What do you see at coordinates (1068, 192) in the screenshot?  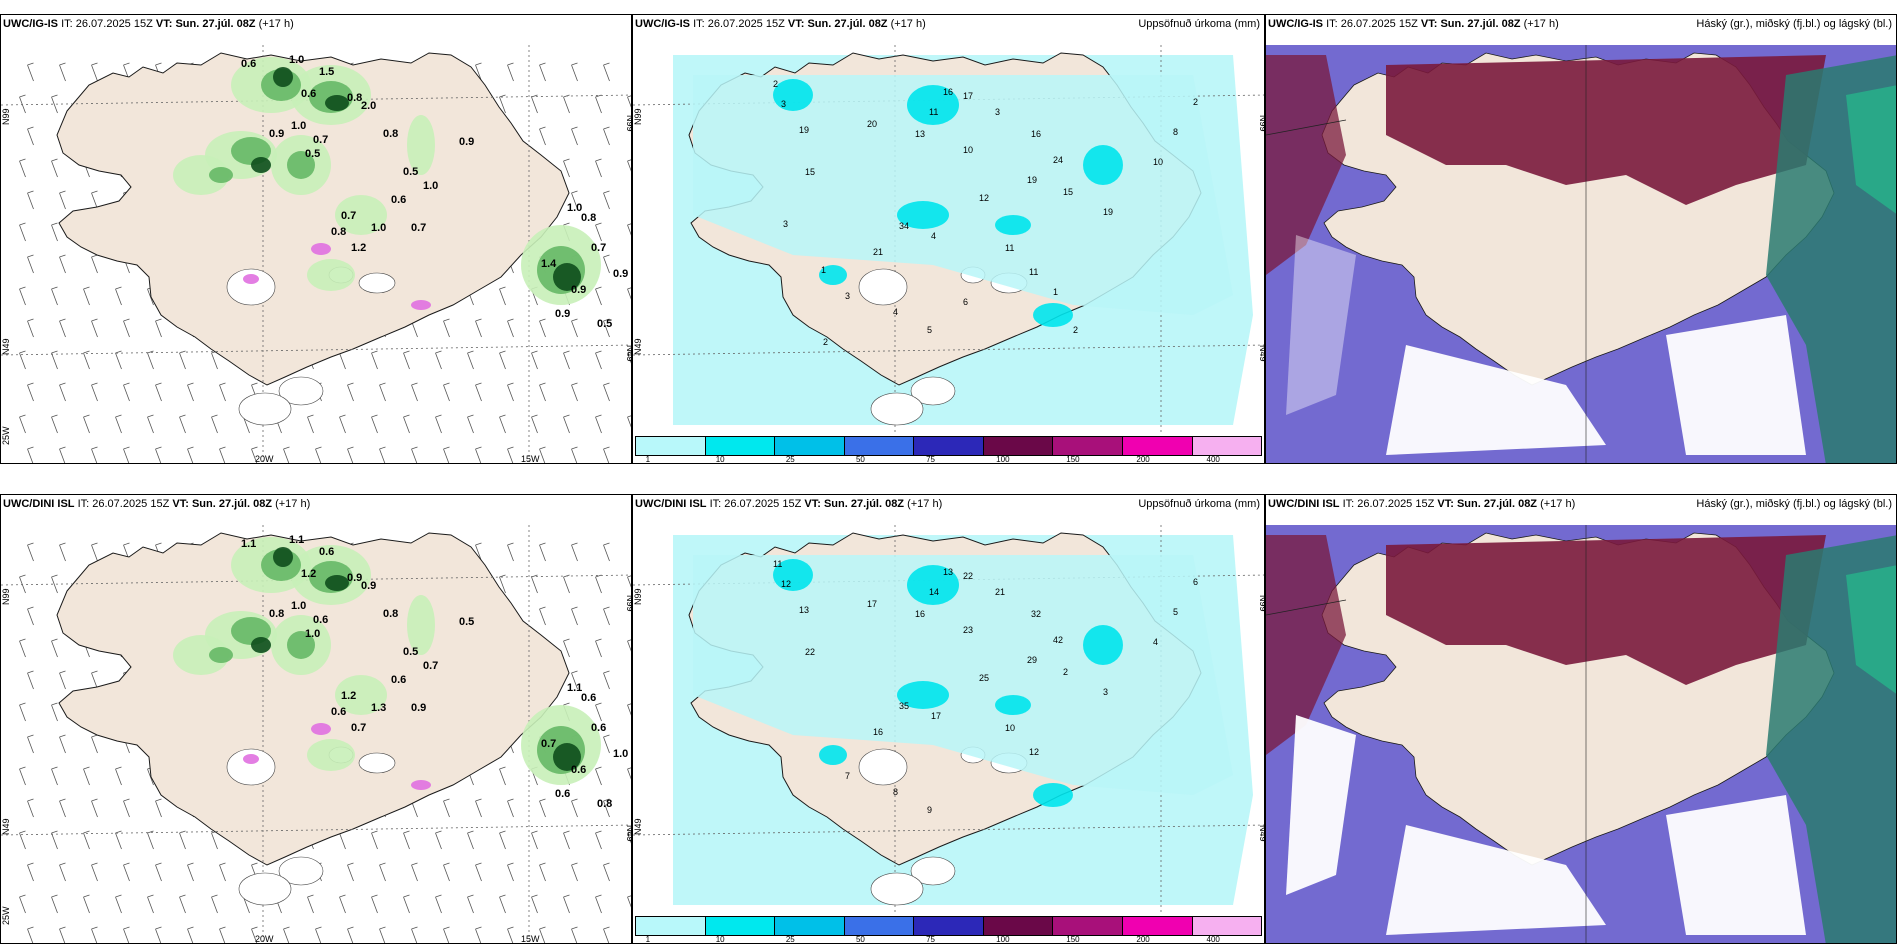 I see `value-label: 15` at bounding box center [1068, 192].